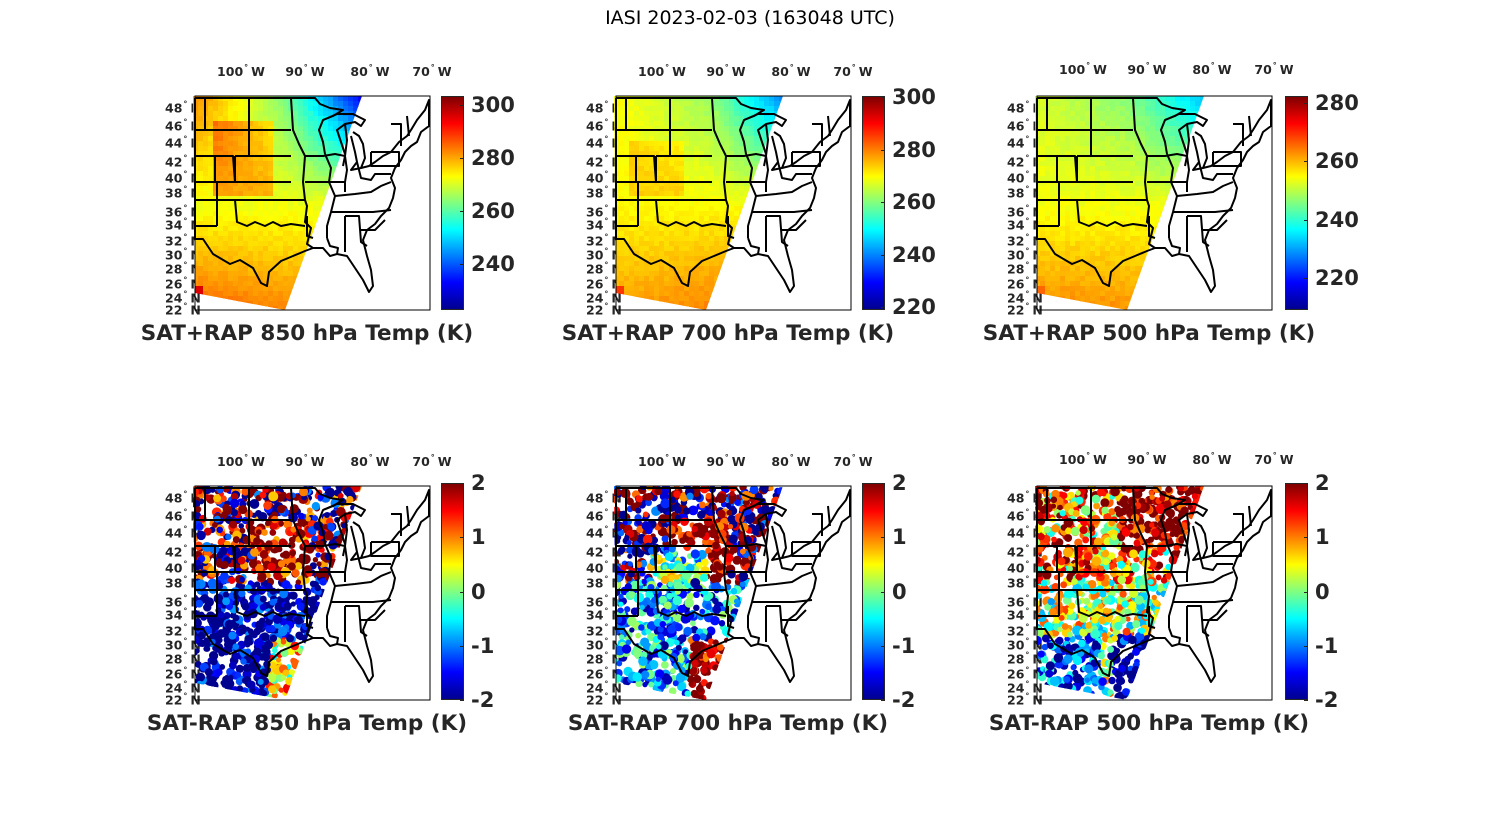 The image size is (1500, 825). Describe the element at coordinates (174, 298) in the screenshot. I see `latitude-value: 24` at that location.